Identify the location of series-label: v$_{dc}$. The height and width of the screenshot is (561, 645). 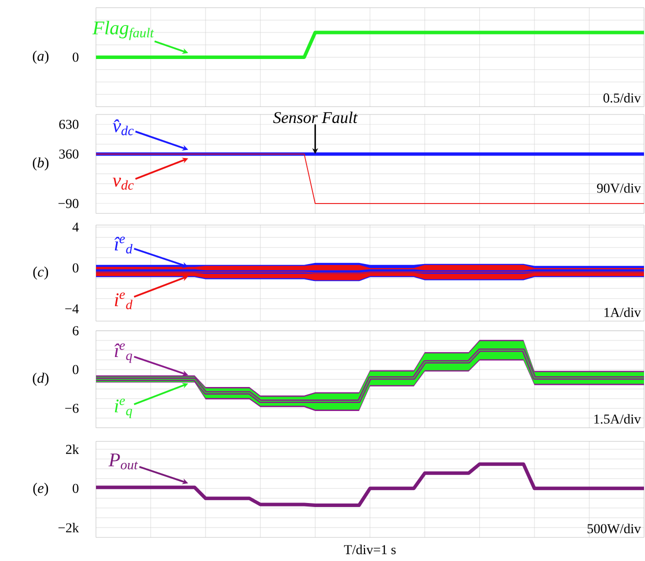
(123, 184).